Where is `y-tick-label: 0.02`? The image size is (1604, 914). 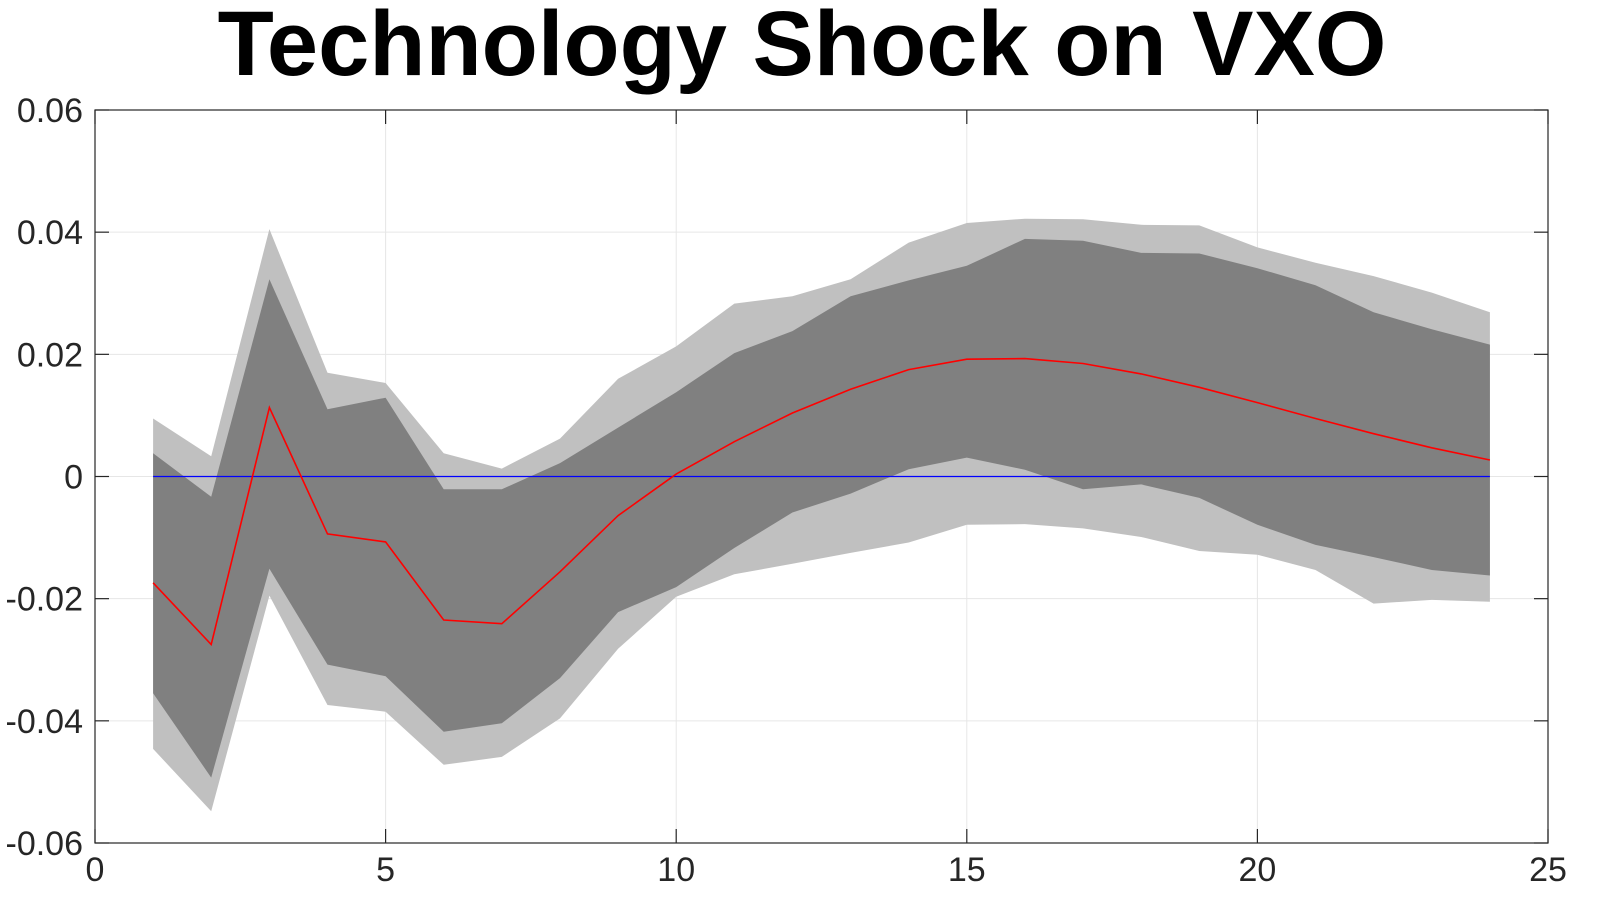
y-tick-label: 0.02 is located at coordinates (50, 355).